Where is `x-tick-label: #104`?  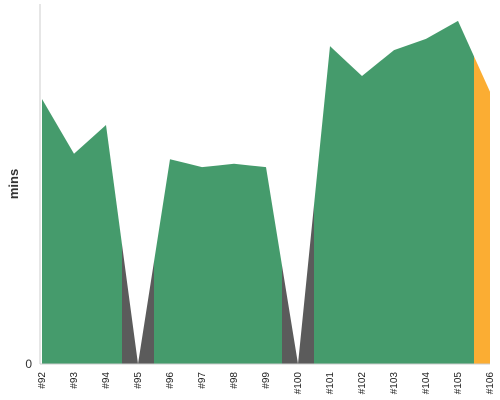 x-tick-label: #104 is located at coordinates (426, 383).